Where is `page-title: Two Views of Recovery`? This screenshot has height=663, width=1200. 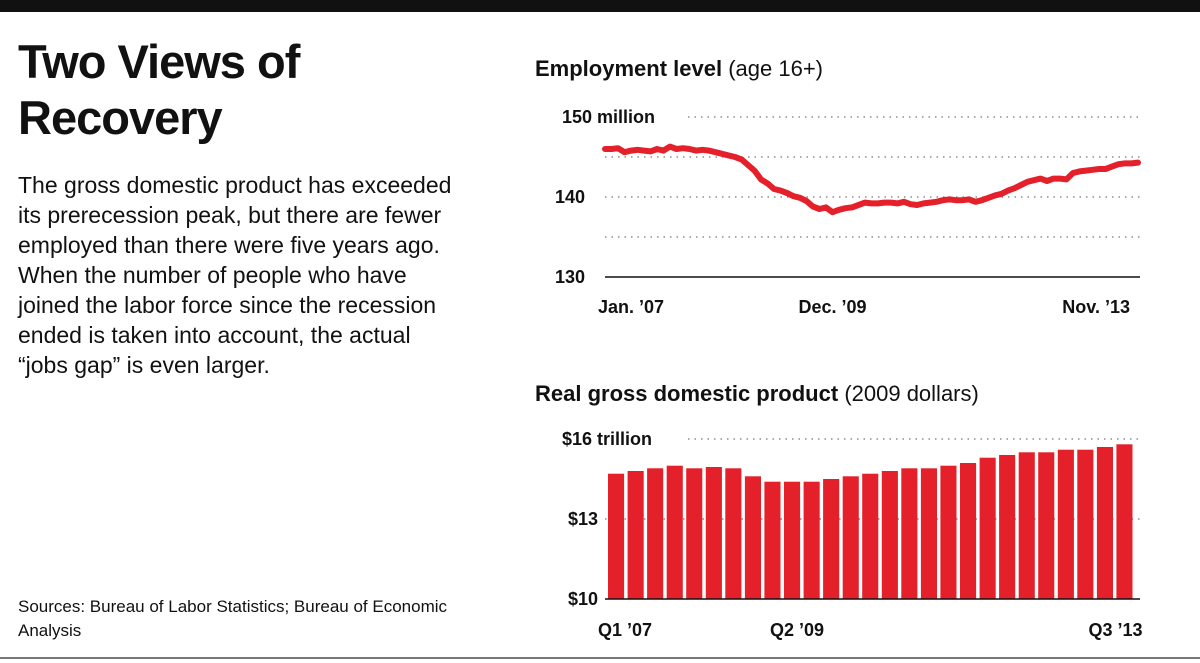 page-title: Two Views of Recovery is located at coordinates (159, 89).